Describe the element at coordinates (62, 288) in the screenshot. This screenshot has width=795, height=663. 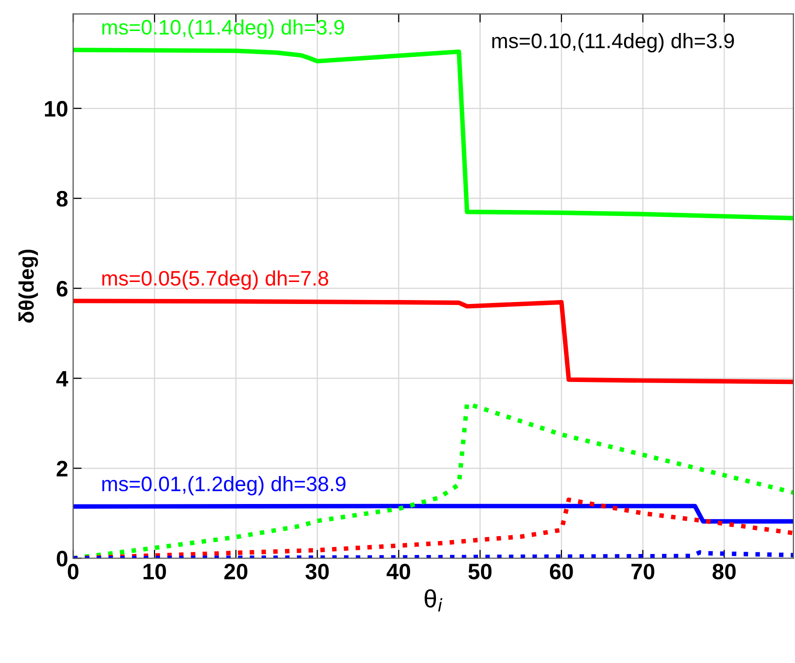
I see `y-tick-label: 6` at that location.